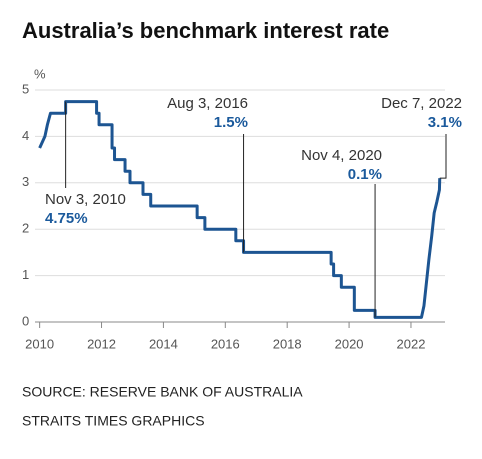 The image size is (482, 459). I want to click on y-axis-label: %, so click(40, 73).